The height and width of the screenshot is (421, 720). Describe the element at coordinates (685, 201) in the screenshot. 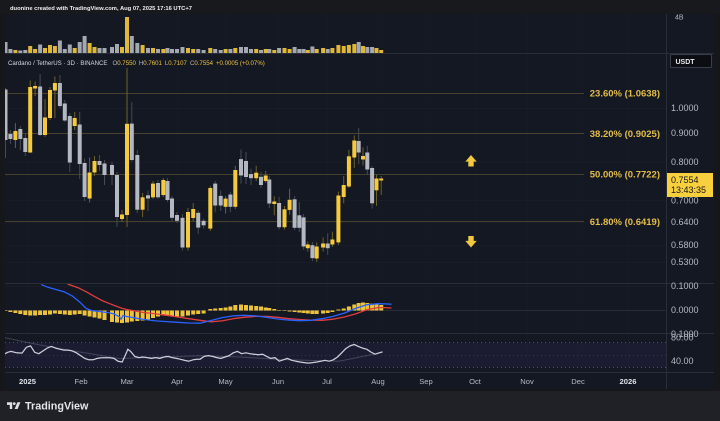

I see `svg-text: 0.7000` at that location.